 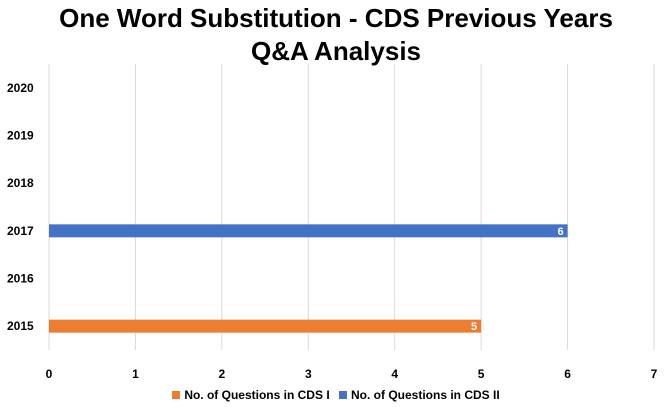 I want to click on y-tick-labels: 2015 2016 2017 2018 2019 2020, so click(x=20, y=207).